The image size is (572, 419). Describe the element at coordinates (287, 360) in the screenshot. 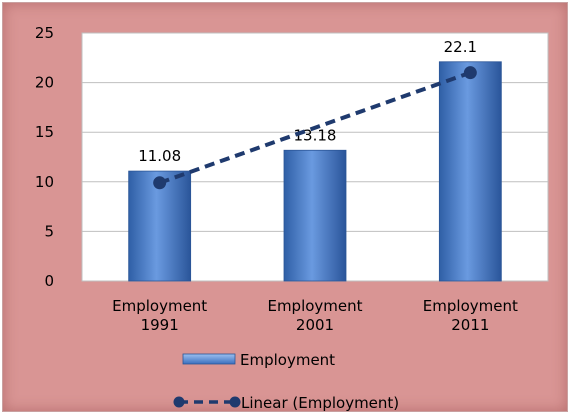

I see `legend-label-employment: Employment` at that location.